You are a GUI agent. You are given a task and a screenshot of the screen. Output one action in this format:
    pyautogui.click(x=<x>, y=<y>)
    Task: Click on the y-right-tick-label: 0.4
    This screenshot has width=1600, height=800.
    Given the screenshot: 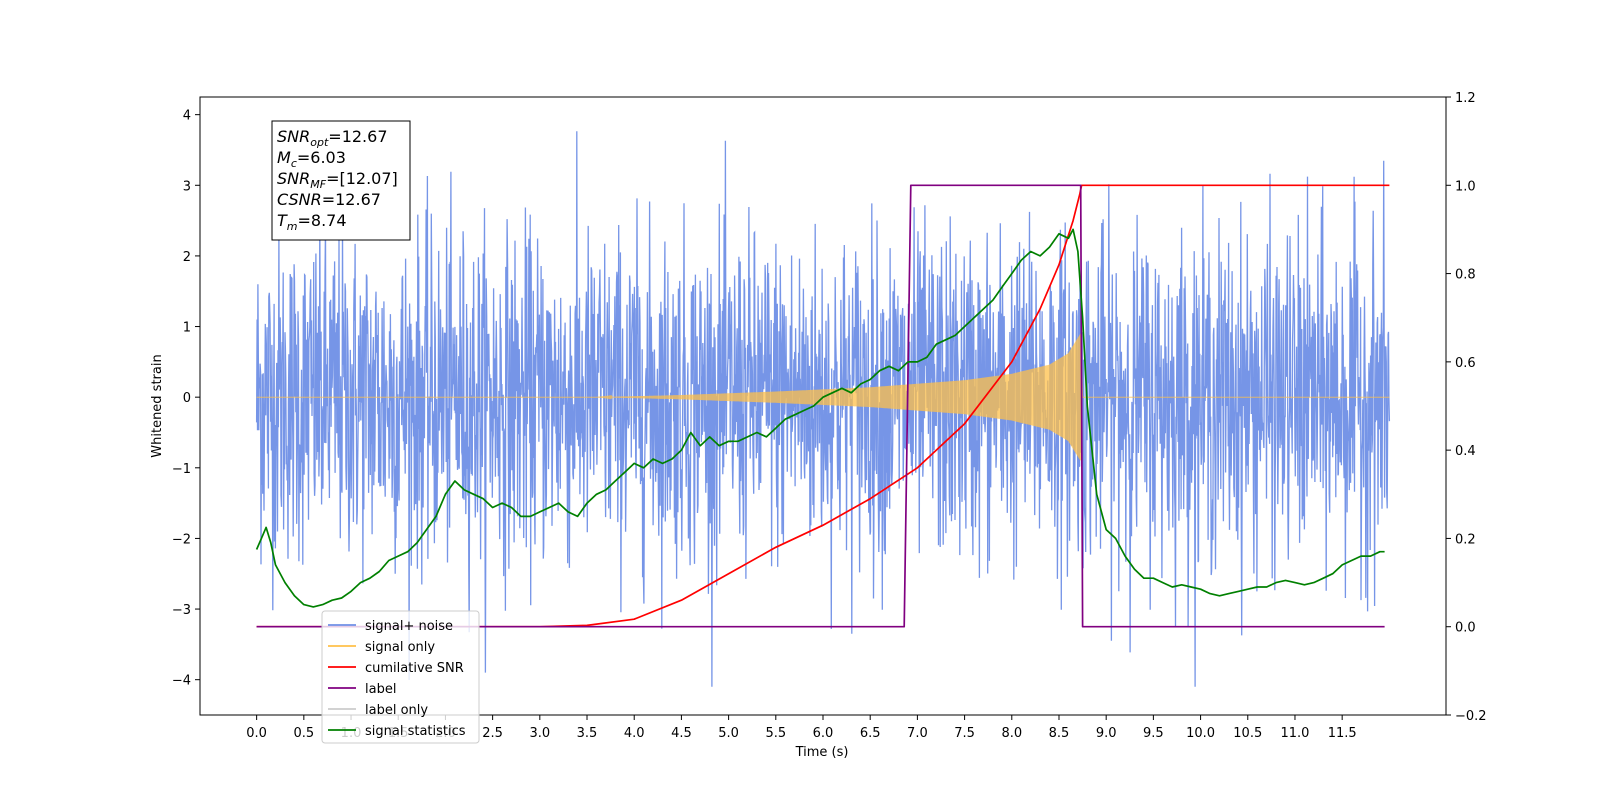 What is the action you would take?
    pyautogui.click(x=1465, y=451)
    